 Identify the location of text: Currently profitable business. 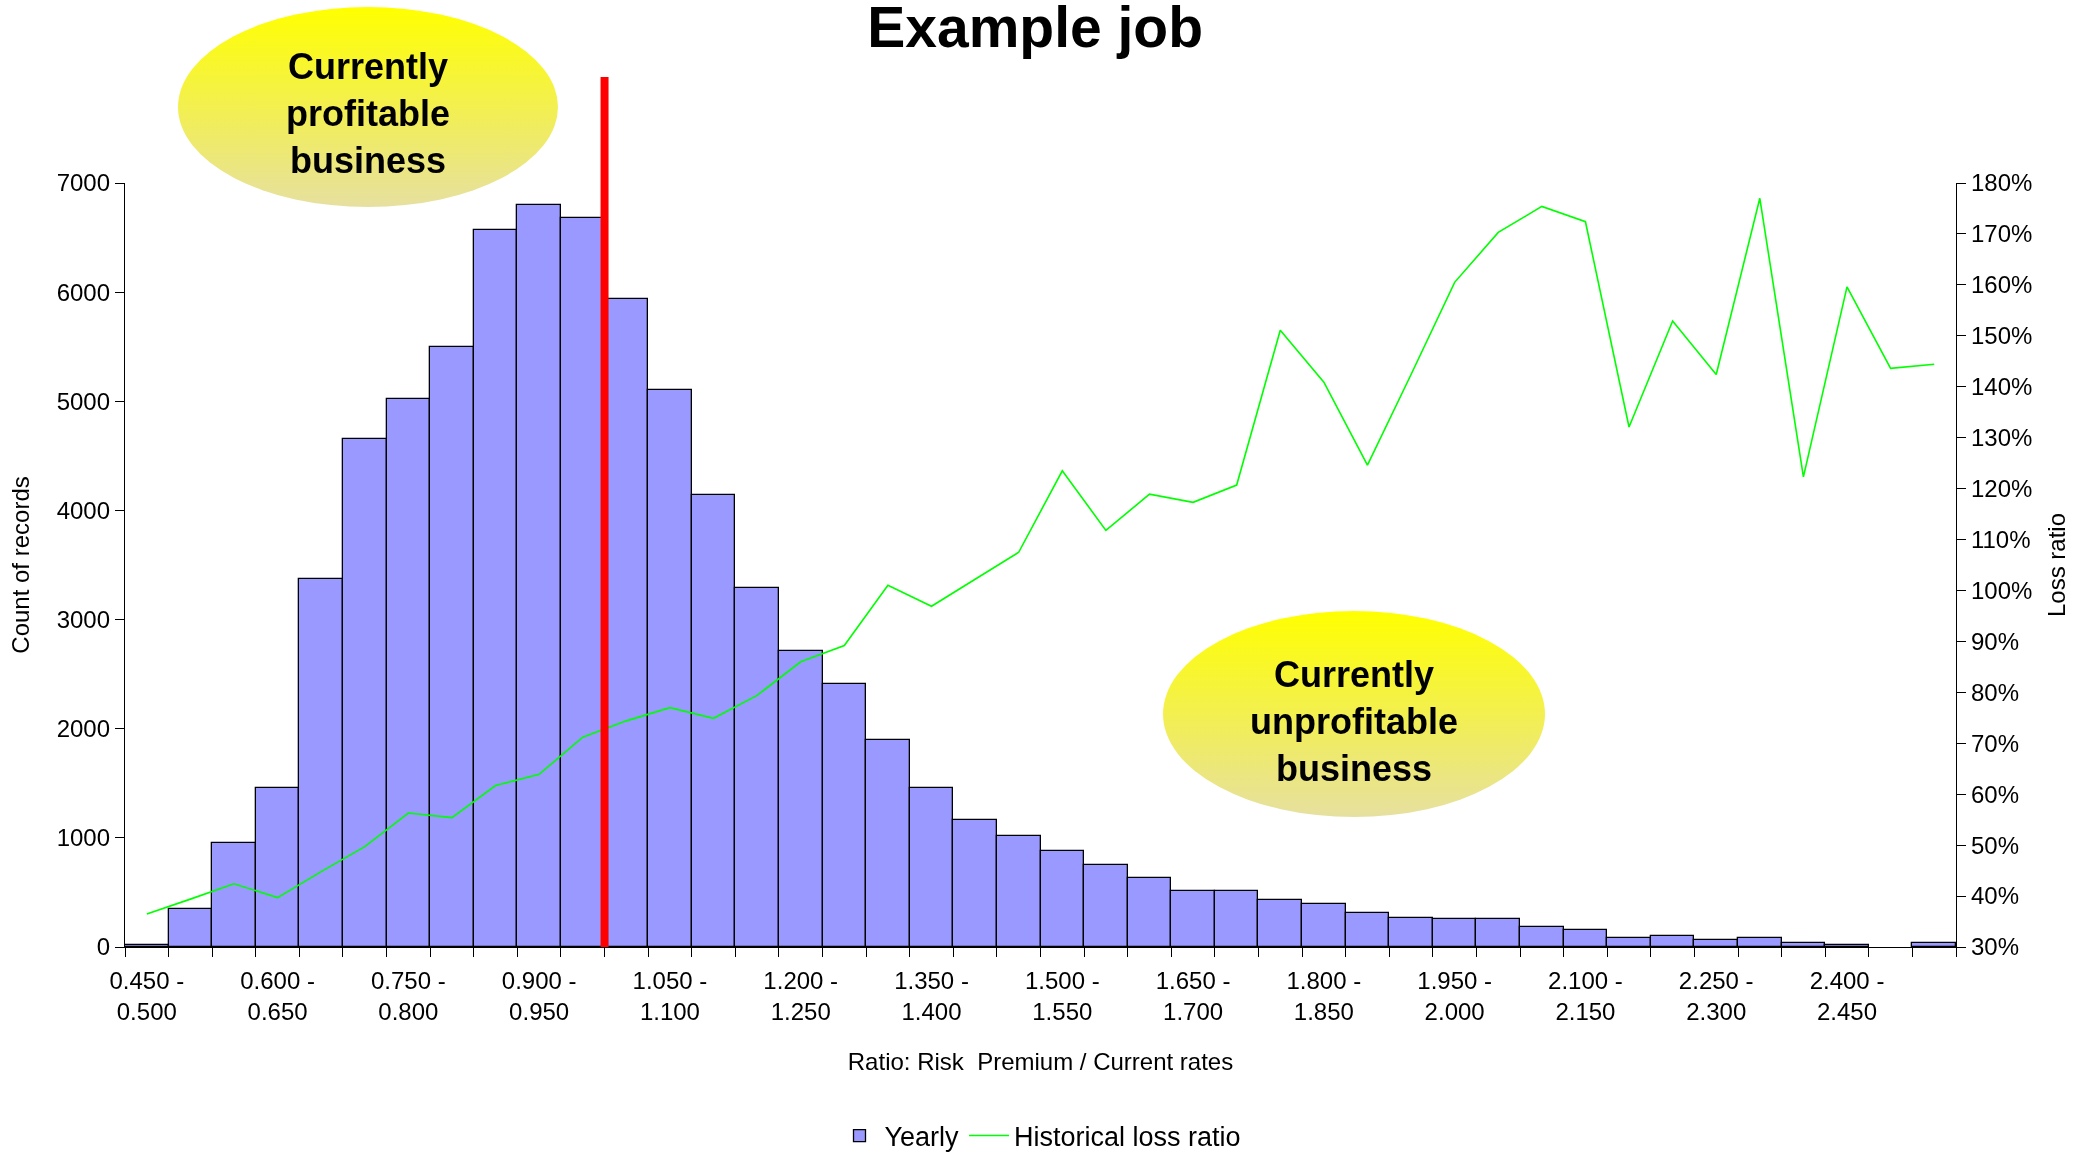
(368, 113).